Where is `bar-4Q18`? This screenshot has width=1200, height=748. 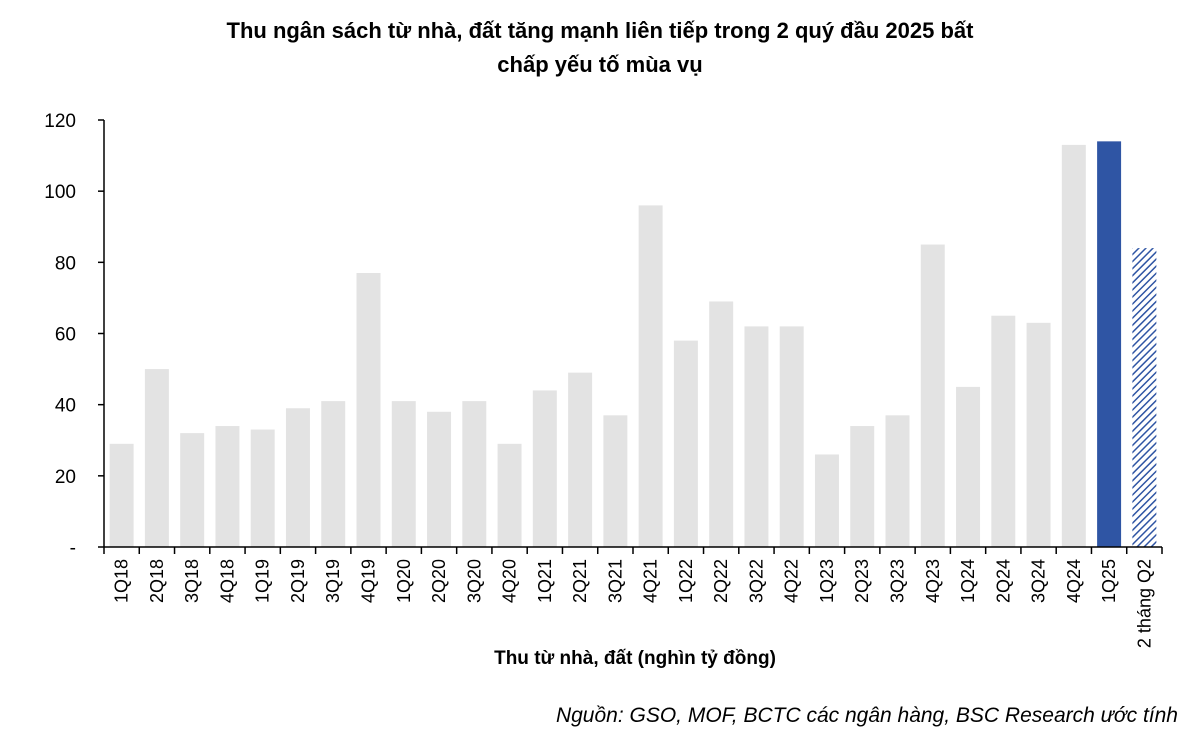 bar-4Q18 is located at coordinates (227, 486).